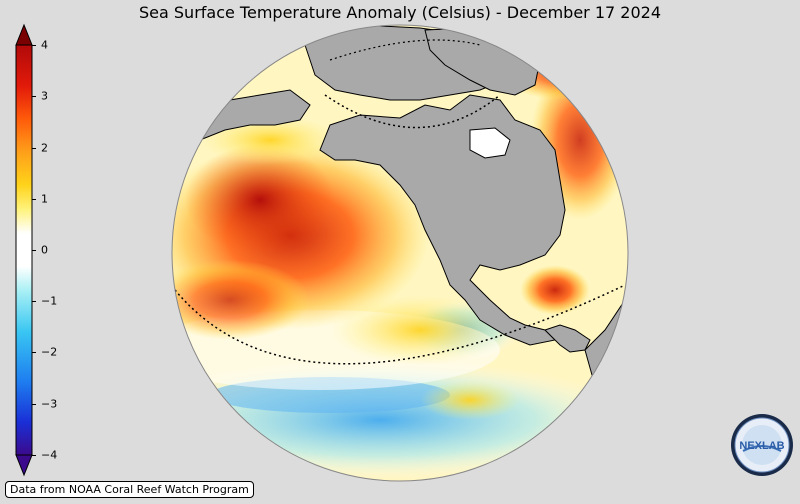 Image resolution: width=800 pixels, height=504 pixels. I want to click on colorbar-tick-label: 1, so click(44, 199).